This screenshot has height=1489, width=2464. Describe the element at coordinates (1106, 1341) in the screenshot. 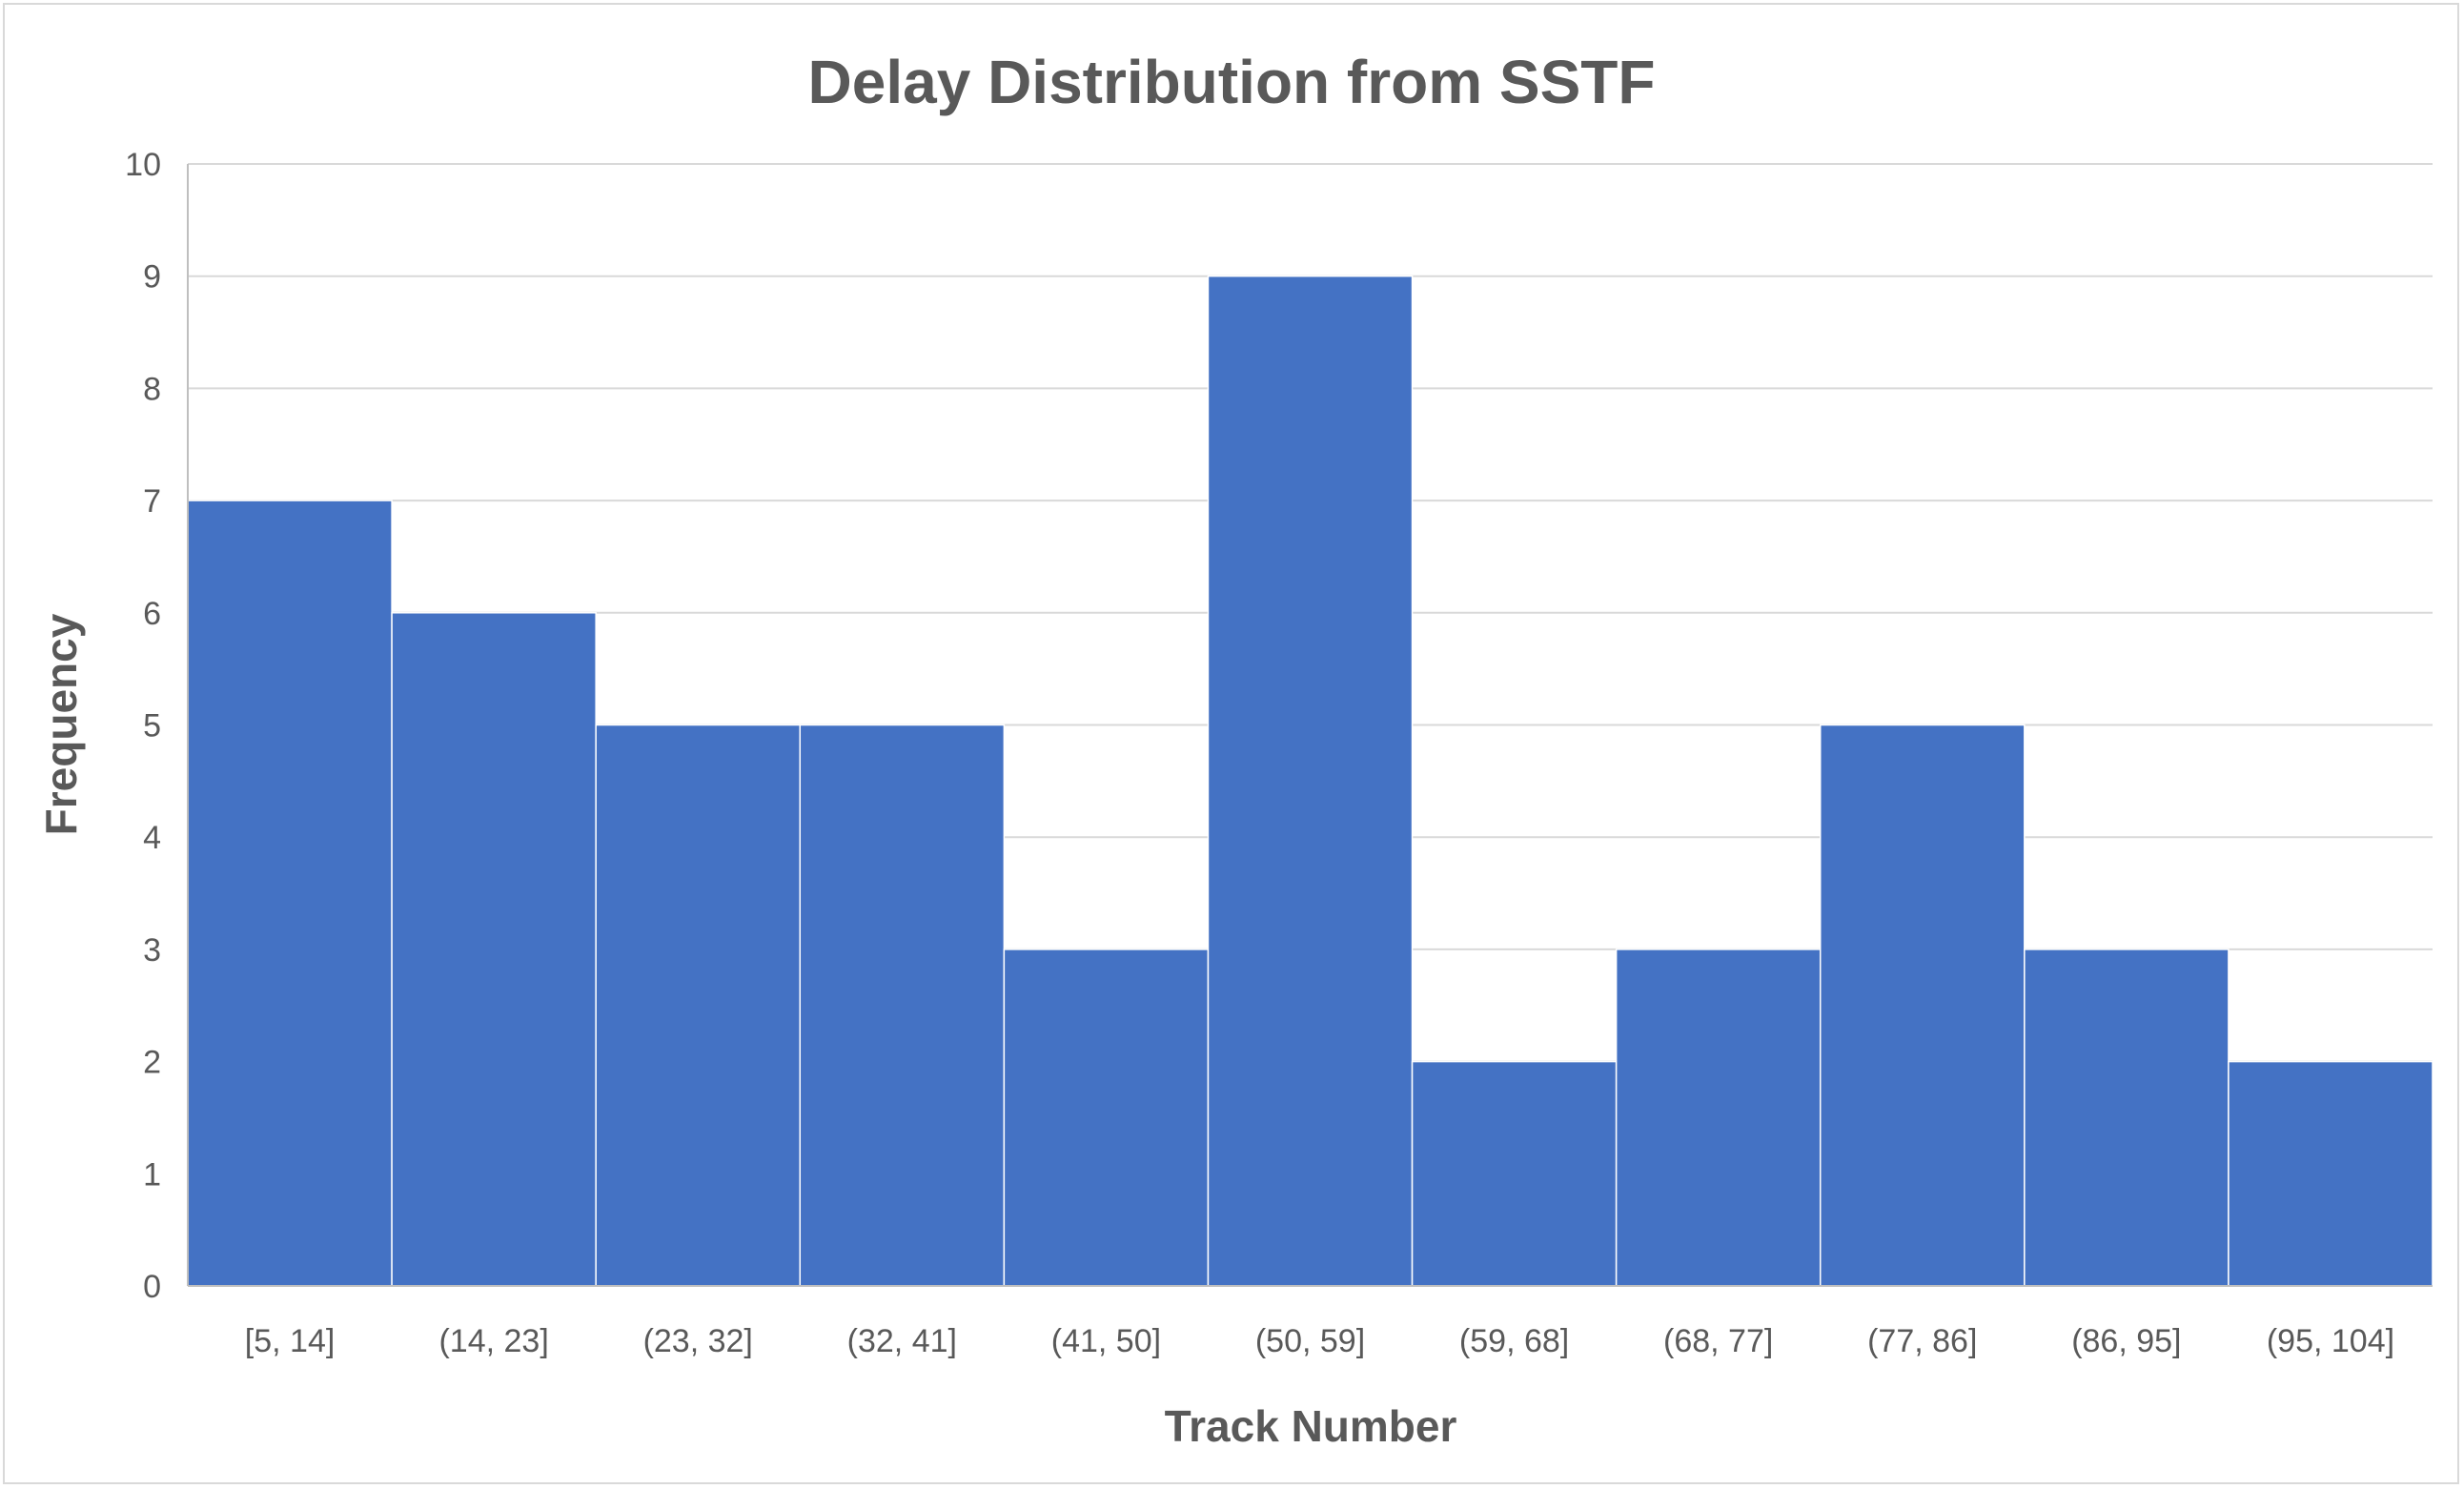

I see `x-tick-label: (41, 50]` at that location.